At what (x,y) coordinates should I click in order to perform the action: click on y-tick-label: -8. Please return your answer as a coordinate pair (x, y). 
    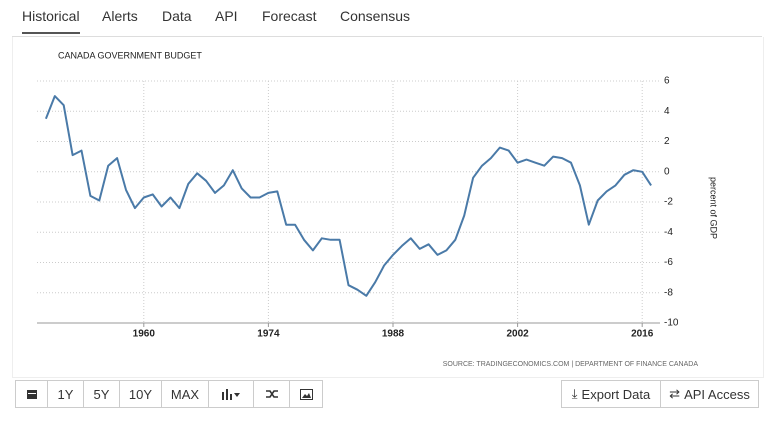
    Looking at the image, I should click on (668, 292).